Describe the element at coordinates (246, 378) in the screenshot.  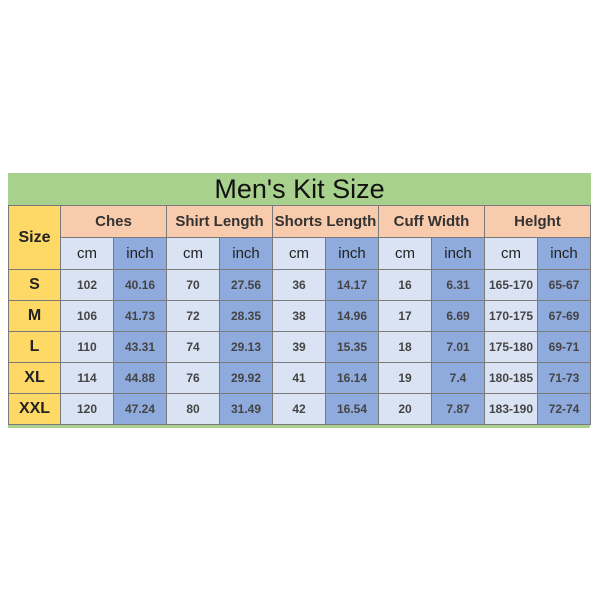
I see `table-cell: 29.92` at that location.